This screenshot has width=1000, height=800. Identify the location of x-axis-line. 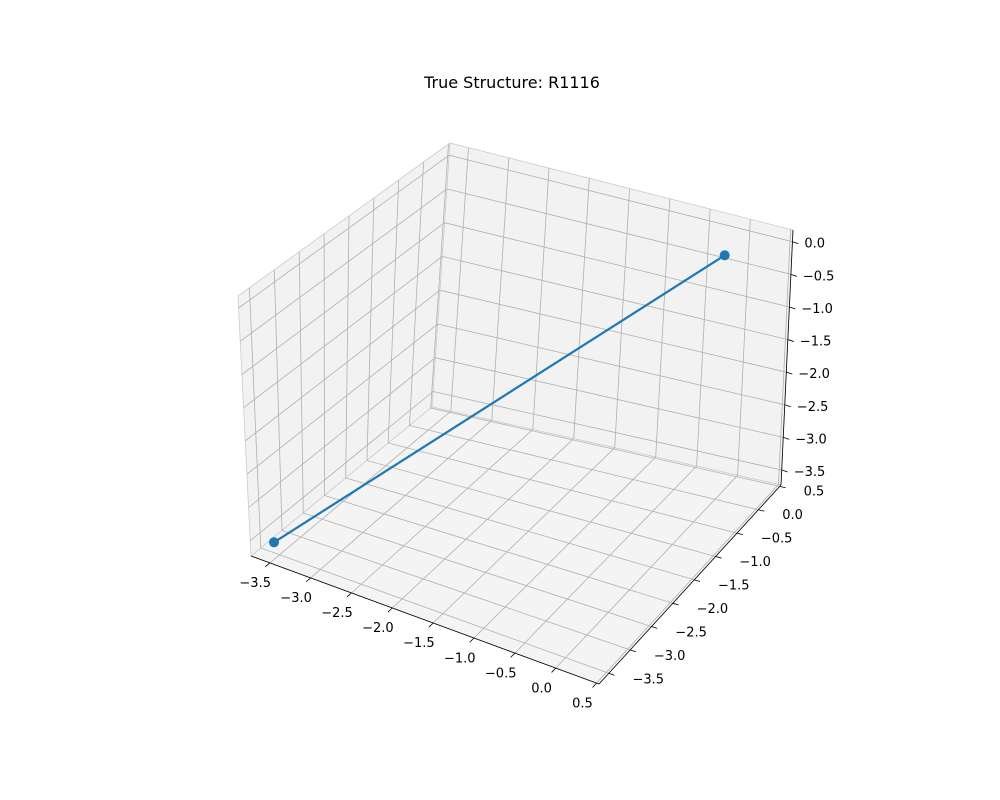
(425, 620).